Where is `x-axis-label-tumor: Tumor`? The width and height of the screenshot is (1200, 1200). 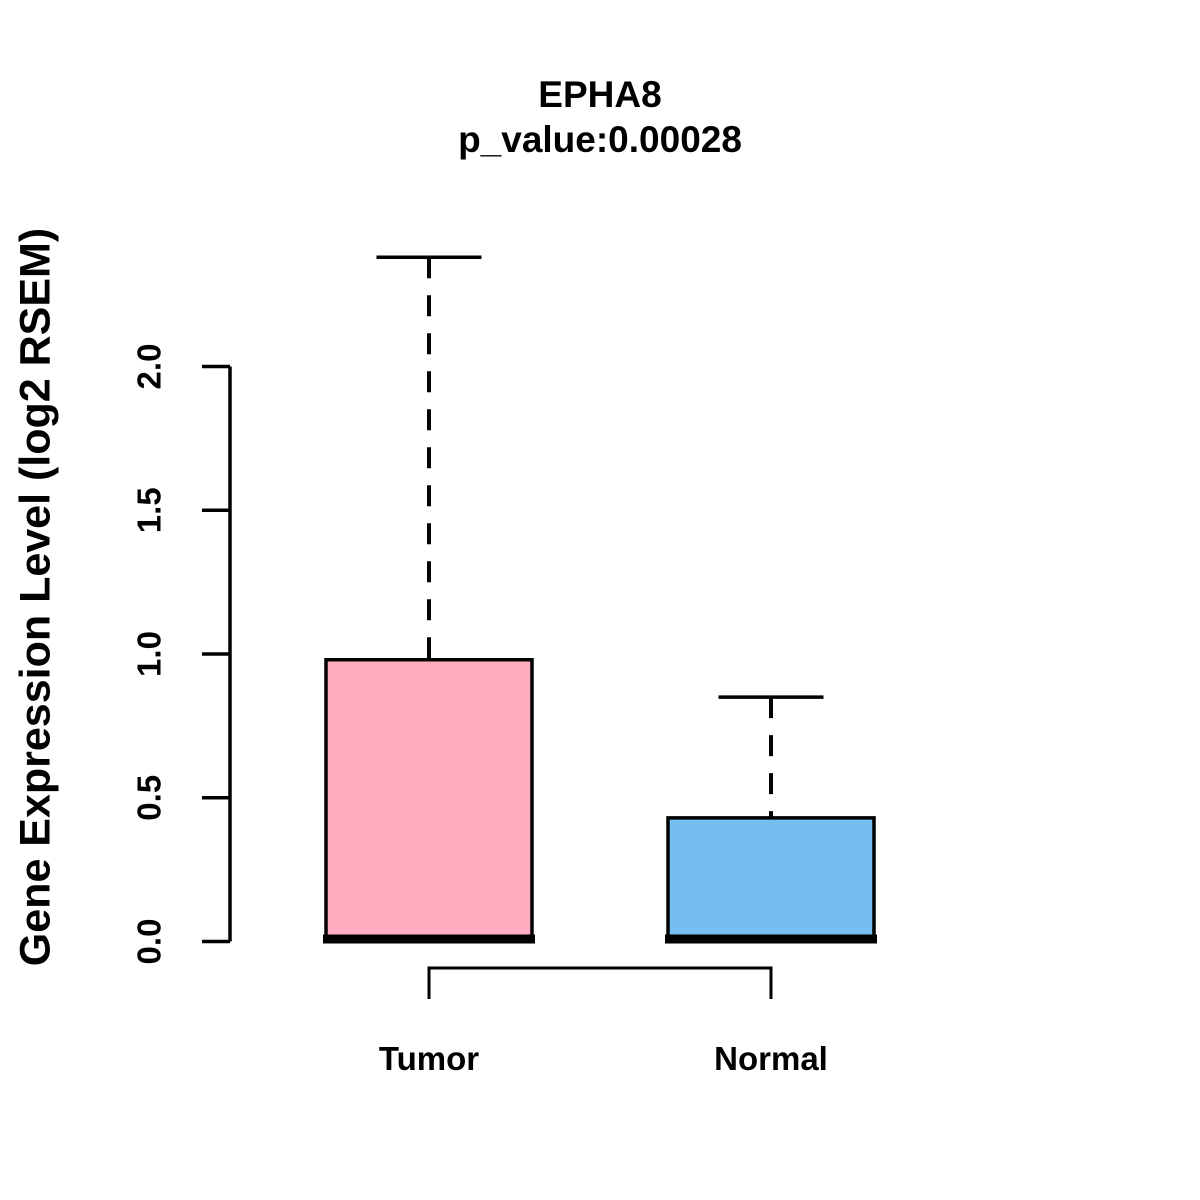 x-axis-label-tumor: Tumor is located at coordinates (429, 1058).